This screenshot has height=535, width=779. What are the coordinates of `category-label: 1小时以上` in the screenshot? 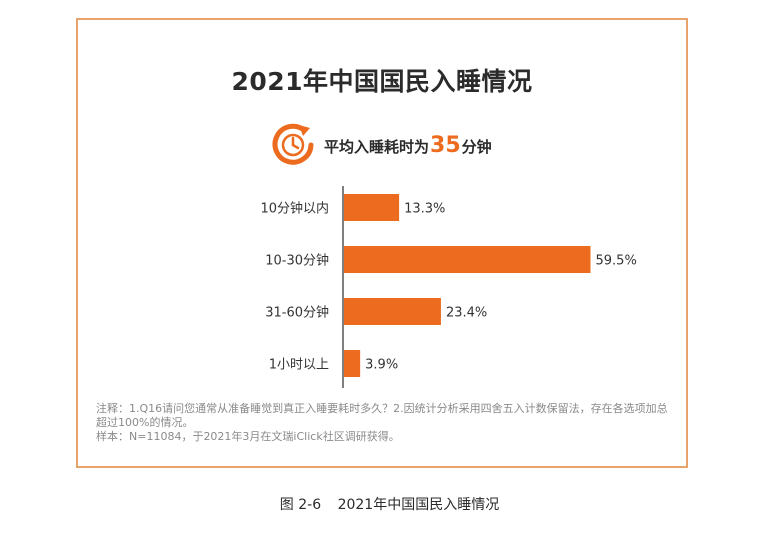 It's located at (299, 365).